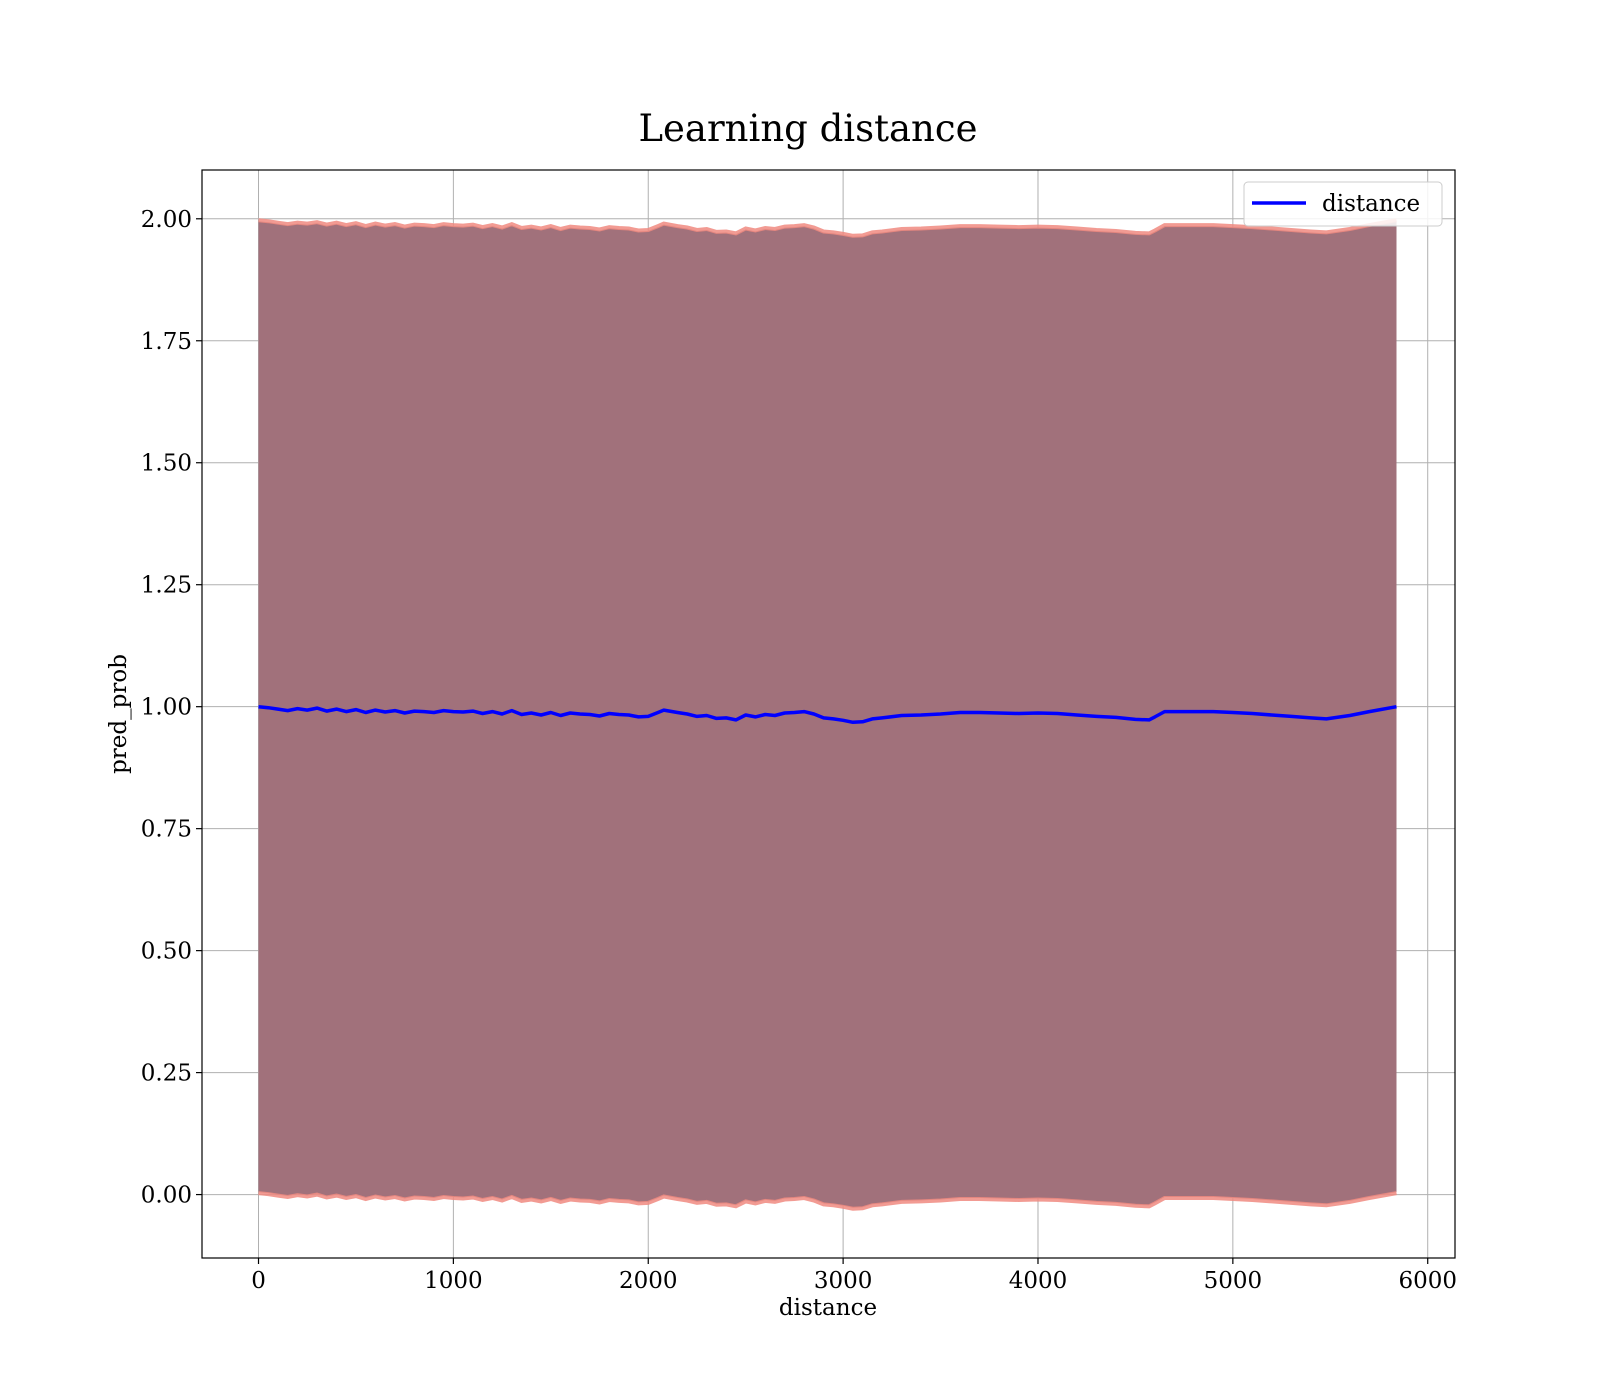  I want to click on y-axis-ticks: 0.00 0.25 0.50 0.75 1.00 1.25 1.50 1.75 2.00, so click(171, 708).